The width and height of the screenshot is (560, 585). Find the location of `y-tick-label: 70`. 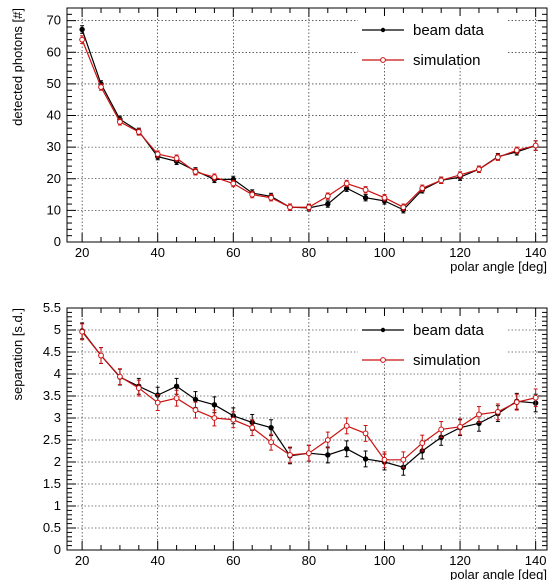

y-tick-label: 70 is located at coordinates (54, 20).